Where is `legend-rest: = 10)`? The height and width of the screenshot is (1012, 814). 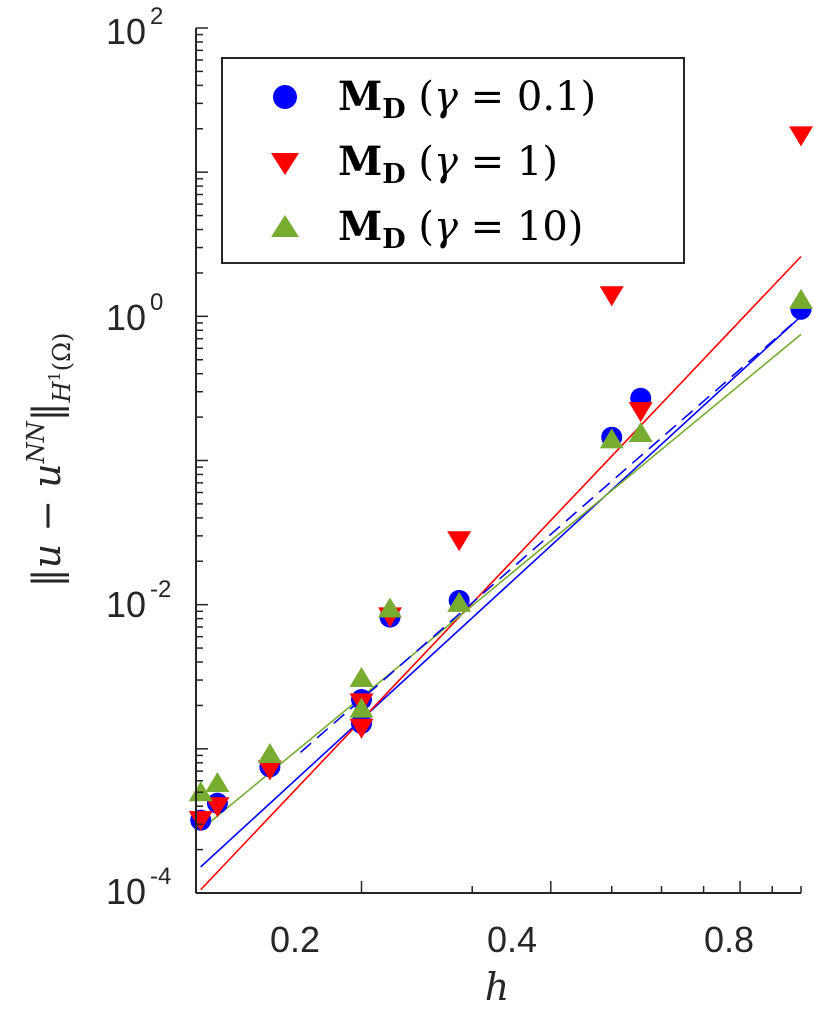 legend-rest: = 10) is located at coordinates (520, 227).